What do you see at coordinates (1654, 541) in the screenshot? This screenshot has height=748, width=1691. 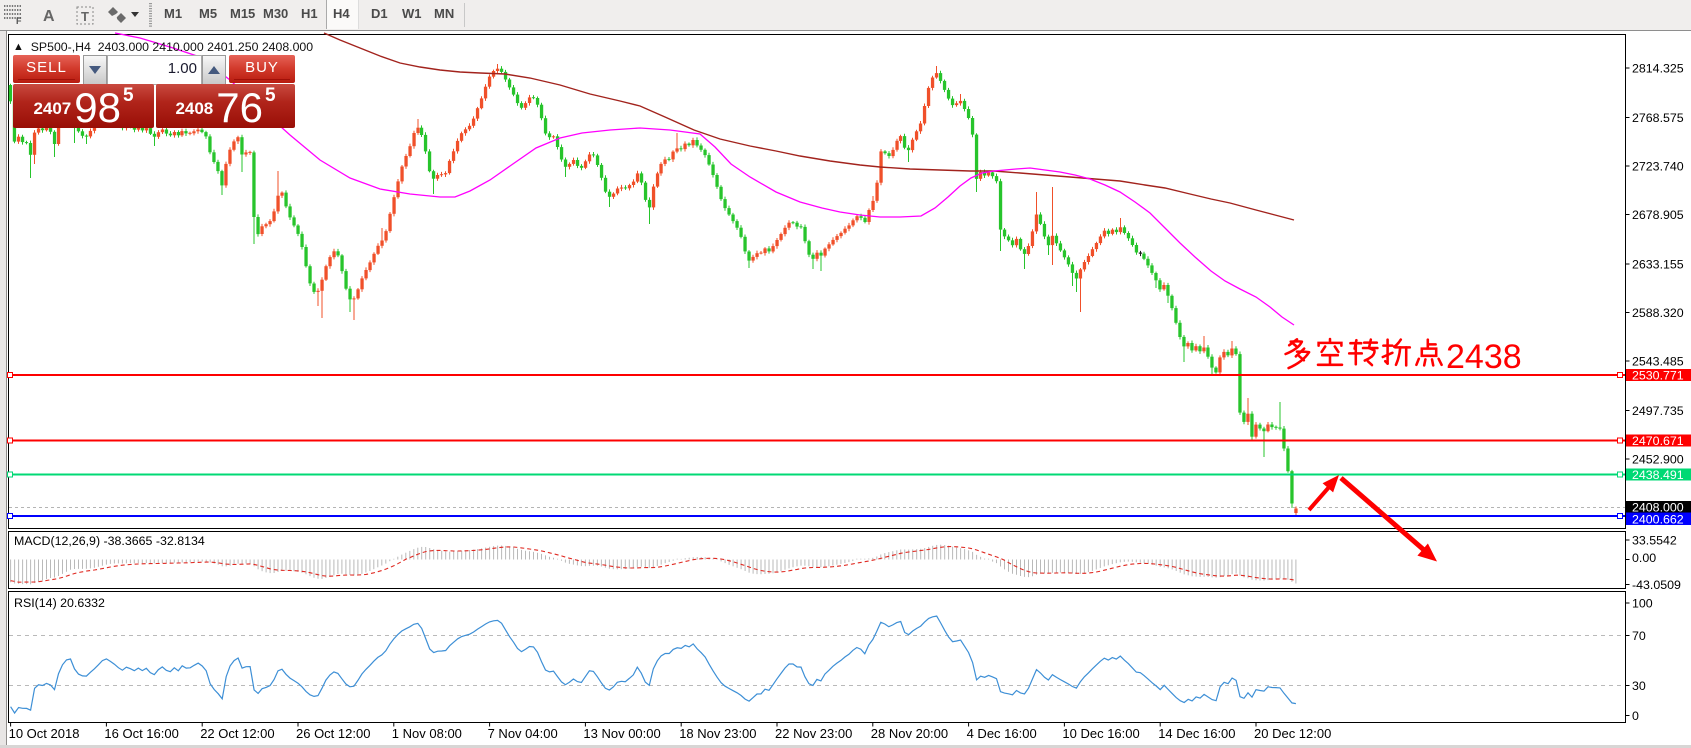 I see `svg-text: 33.5542` at bounding box center [1654, 541].